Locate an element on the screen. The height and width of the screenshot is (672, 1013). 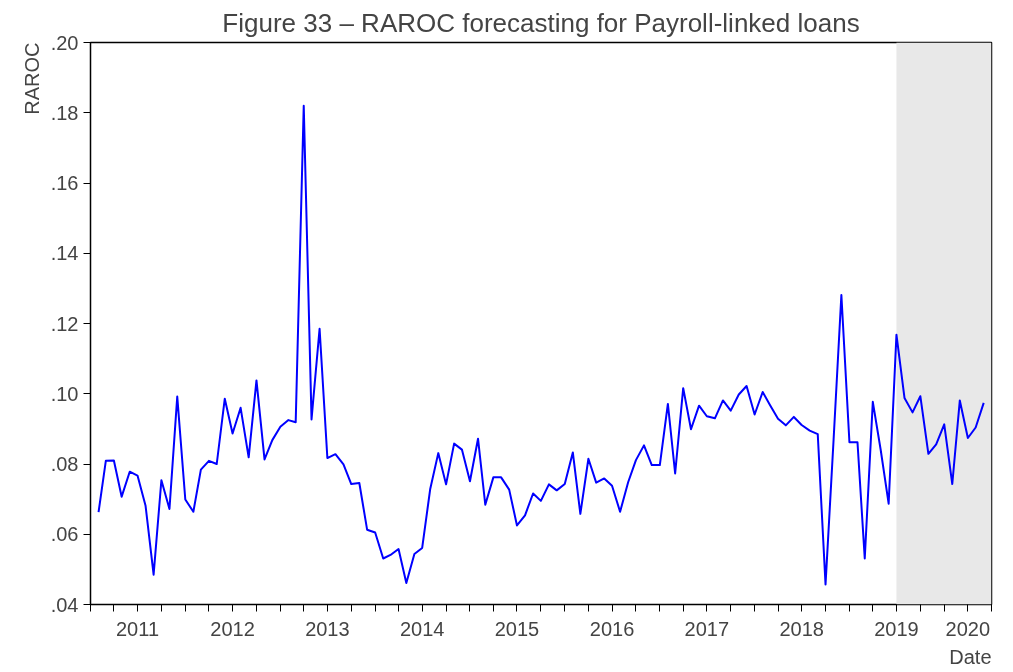
y-tick-label: .06 is located at coordinates (64, 534).